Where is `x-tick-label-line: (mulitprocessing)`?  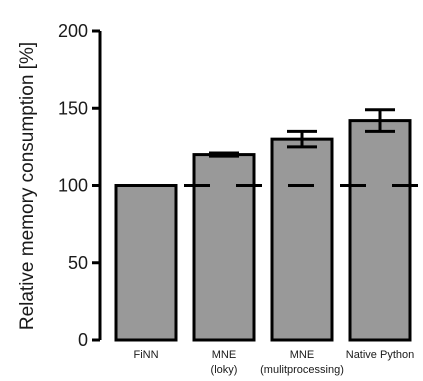 x-tick-label-line: (mulitprocessing) is located at coordinates (302, 370).